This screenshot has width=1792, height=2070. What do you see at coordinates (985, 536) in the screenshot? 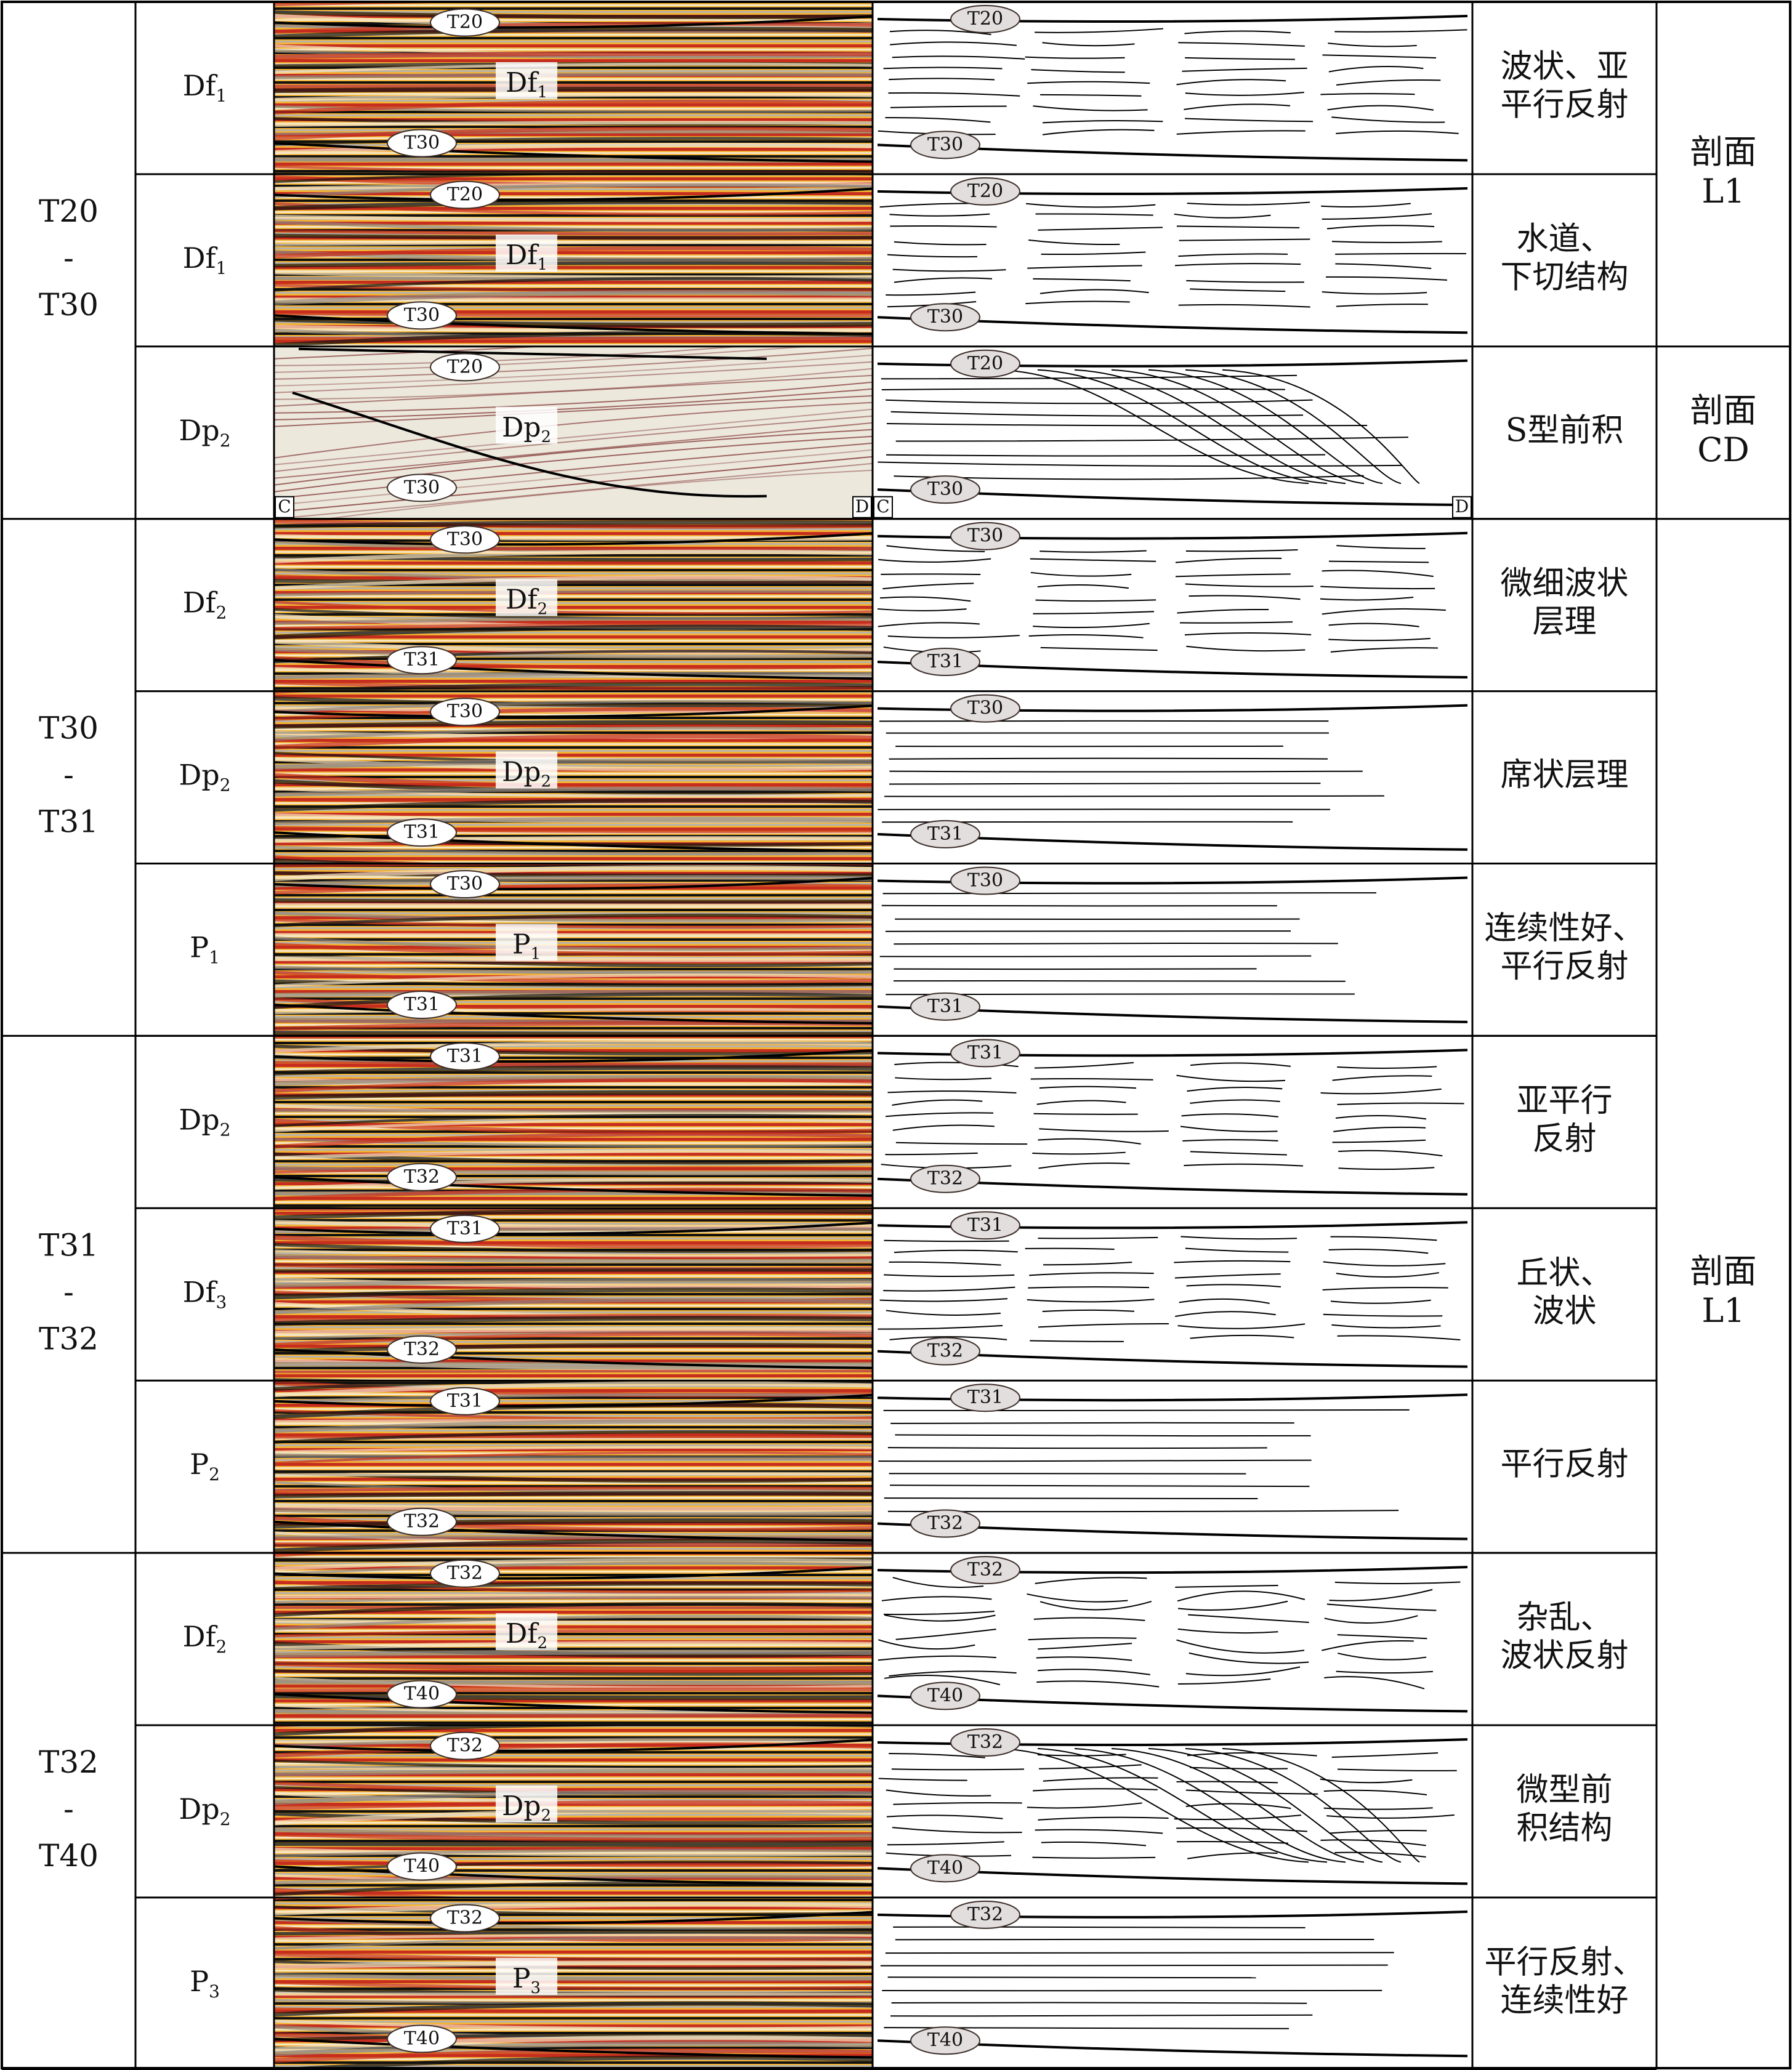
I see `sketch-tag-upper: T30` at bounding box center [985, 536].